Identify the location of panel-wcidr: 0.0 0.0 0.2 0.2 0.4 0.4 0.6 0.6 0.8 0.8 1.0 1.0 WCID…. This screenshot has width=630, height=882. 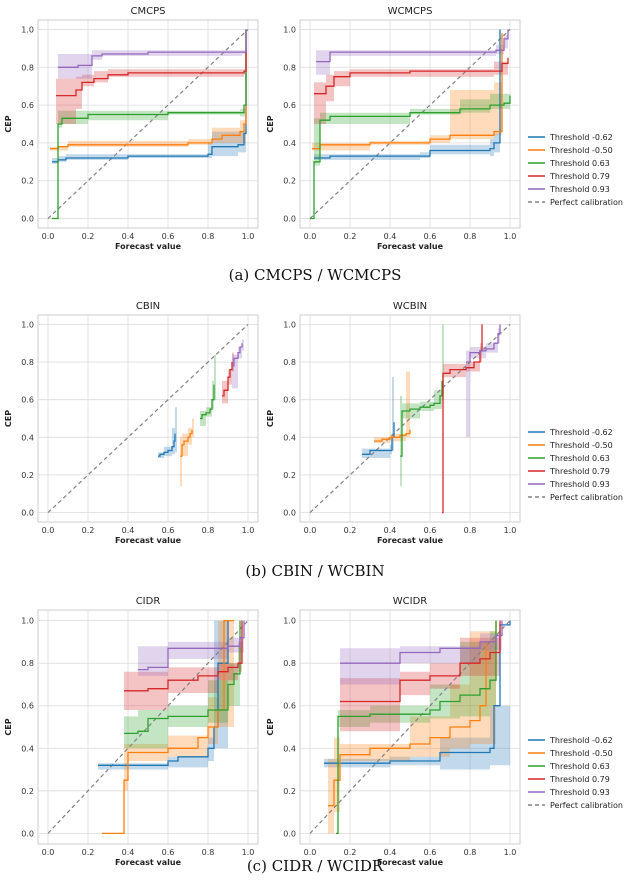
(393, 731).